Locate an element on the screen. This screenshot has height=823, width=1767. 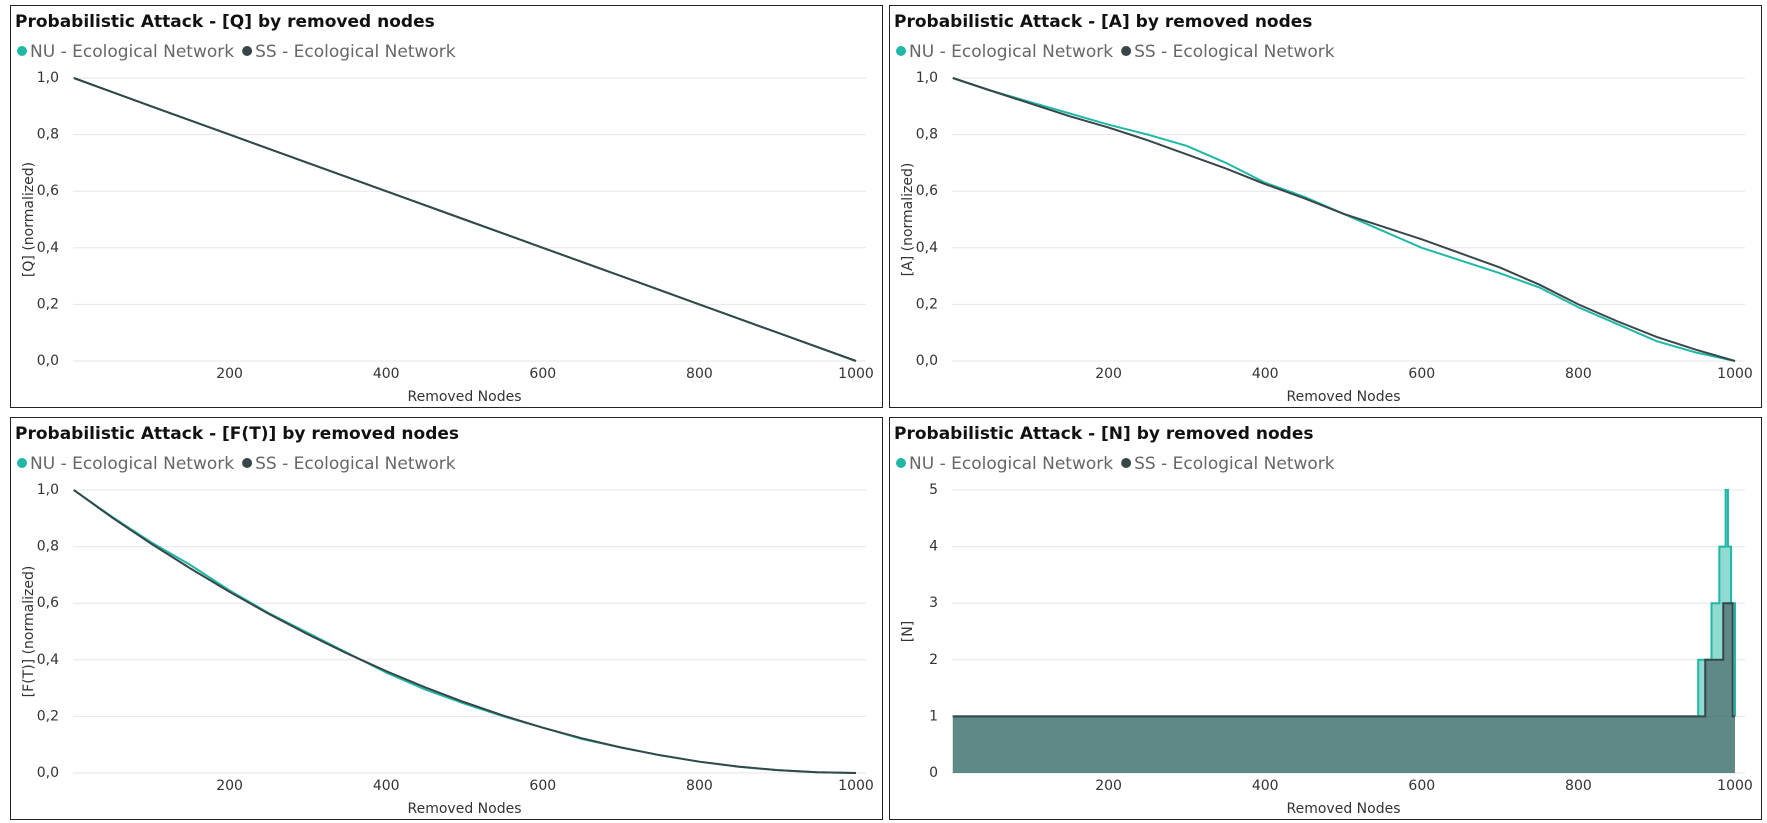
y-tick-label: 3 is located at coordinates (933, 603).